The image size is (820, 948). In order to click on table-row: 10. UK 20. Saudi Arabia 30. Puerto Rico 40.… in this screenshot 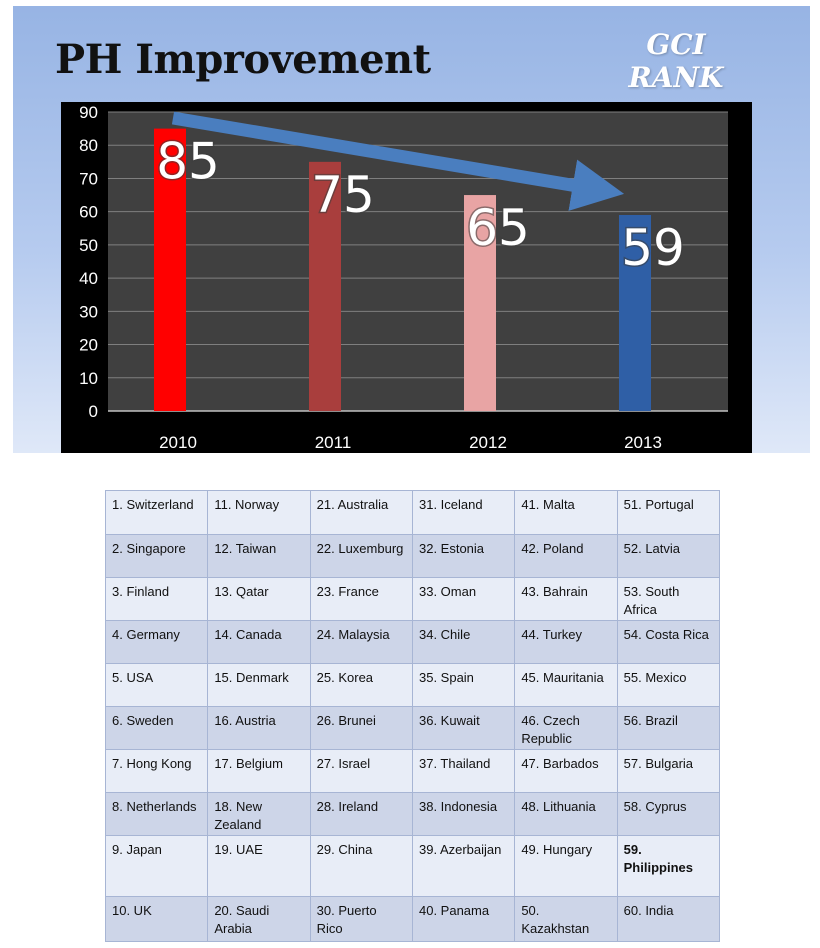, I will do `click(412, 919)`.